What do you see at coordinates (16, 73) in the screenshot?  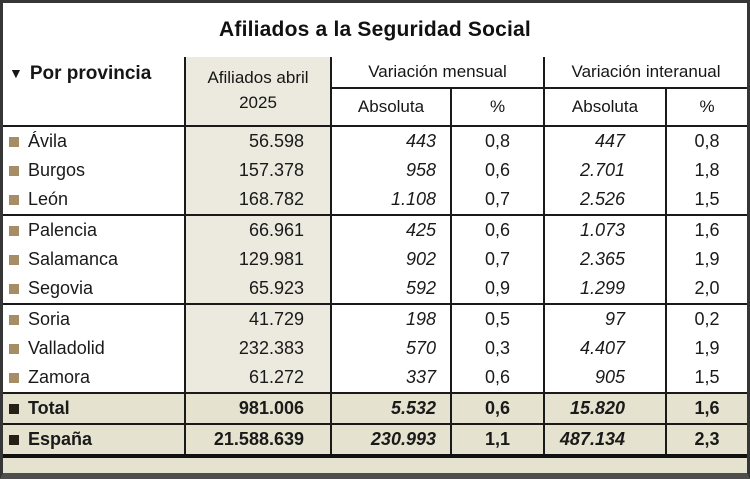 I see `sort-triangle-icon: ▼` at bounding box center [16, 73].